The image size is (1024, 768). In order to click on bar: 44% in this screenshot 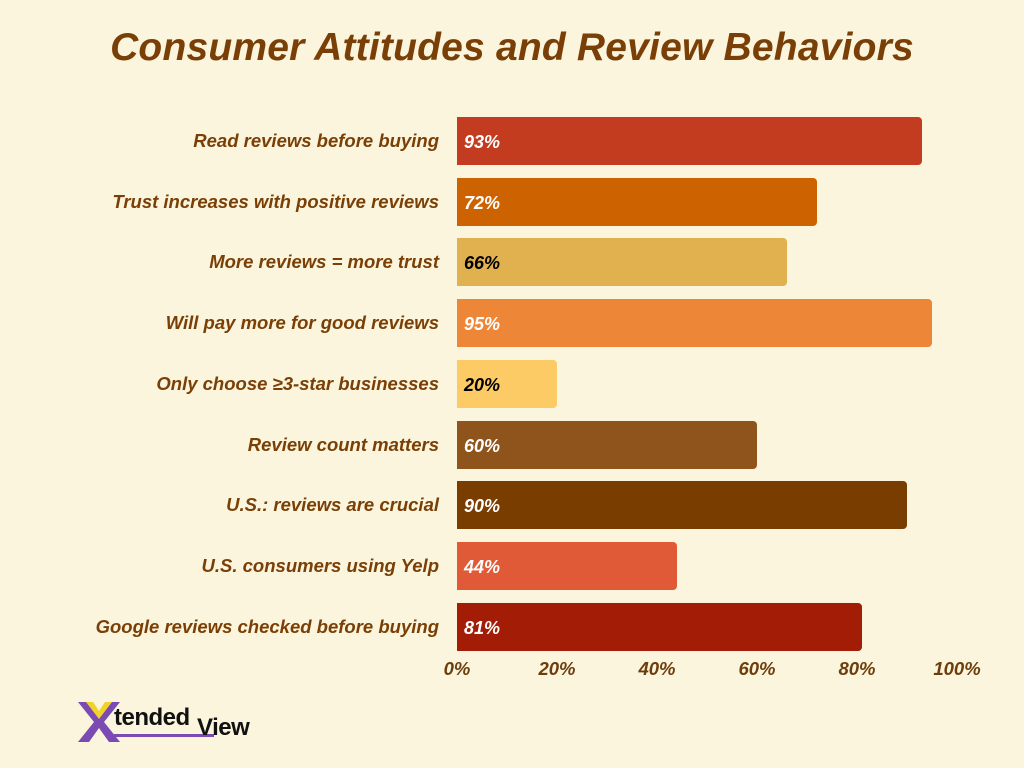, I will do `click(567, 565)`.